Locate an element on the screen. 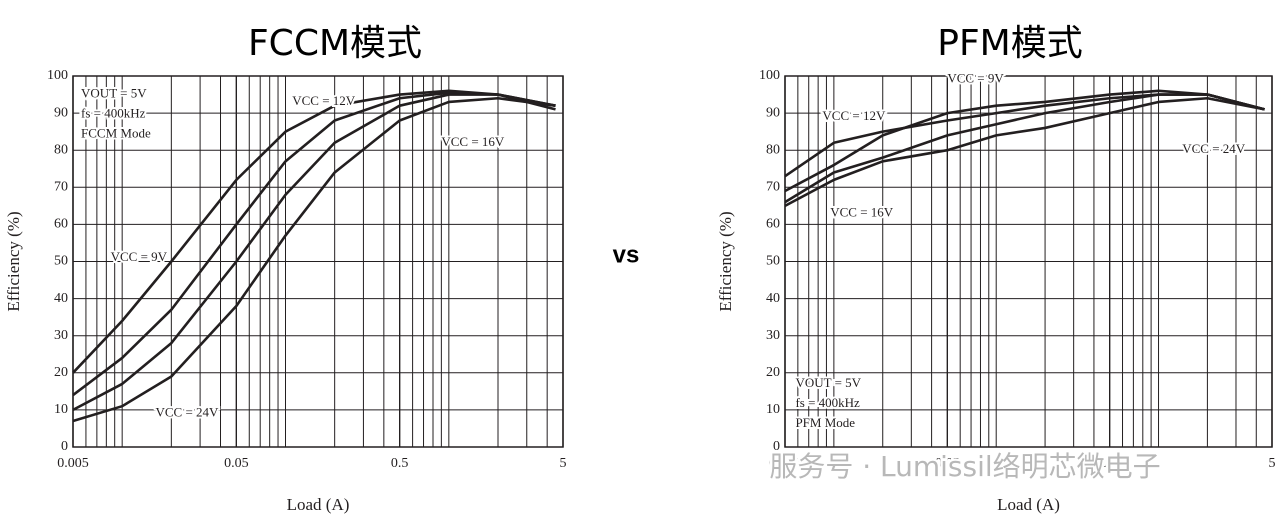 This screenshot has height=521, width=1280. annotation: PFM Mode is located at coordinates (825, 422).